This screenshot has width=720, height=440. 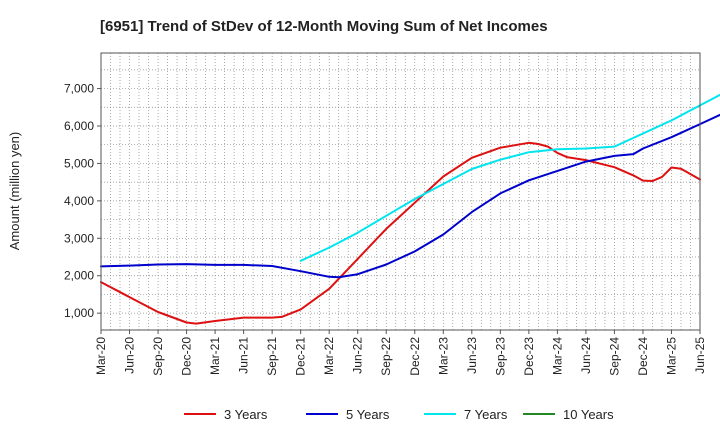 What do you see at coordinates (79, 201) in the screenshot?
I see `y-tick-label: 4,000` at bounding box center [79, 201].